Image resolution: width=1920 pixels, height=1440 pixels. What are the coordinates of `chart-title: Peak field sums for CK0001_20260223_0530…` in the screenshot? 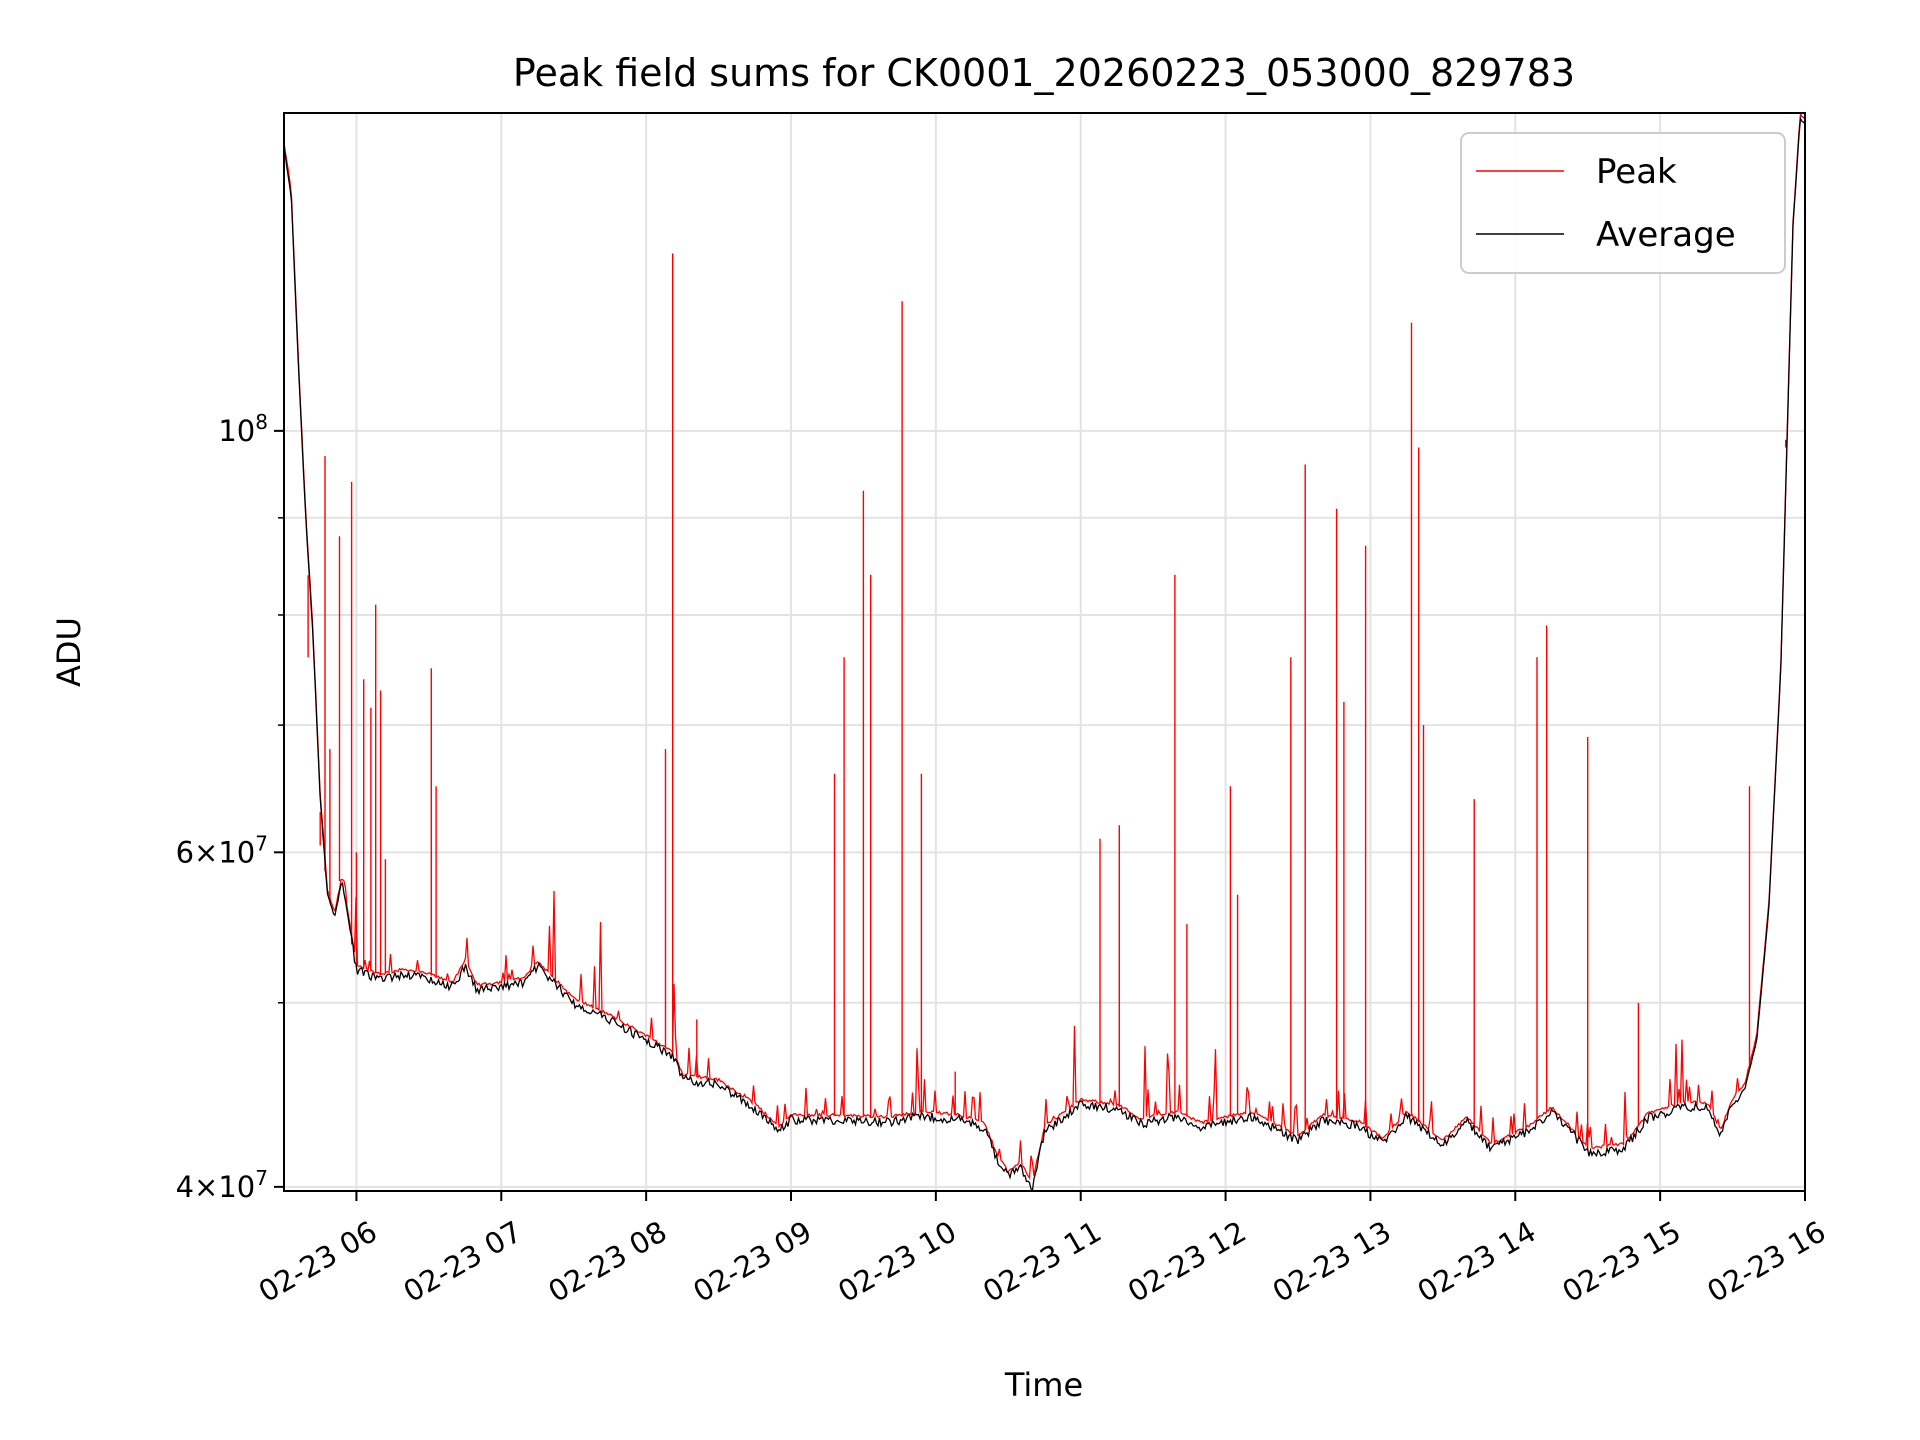 It's located at (1044, 73).